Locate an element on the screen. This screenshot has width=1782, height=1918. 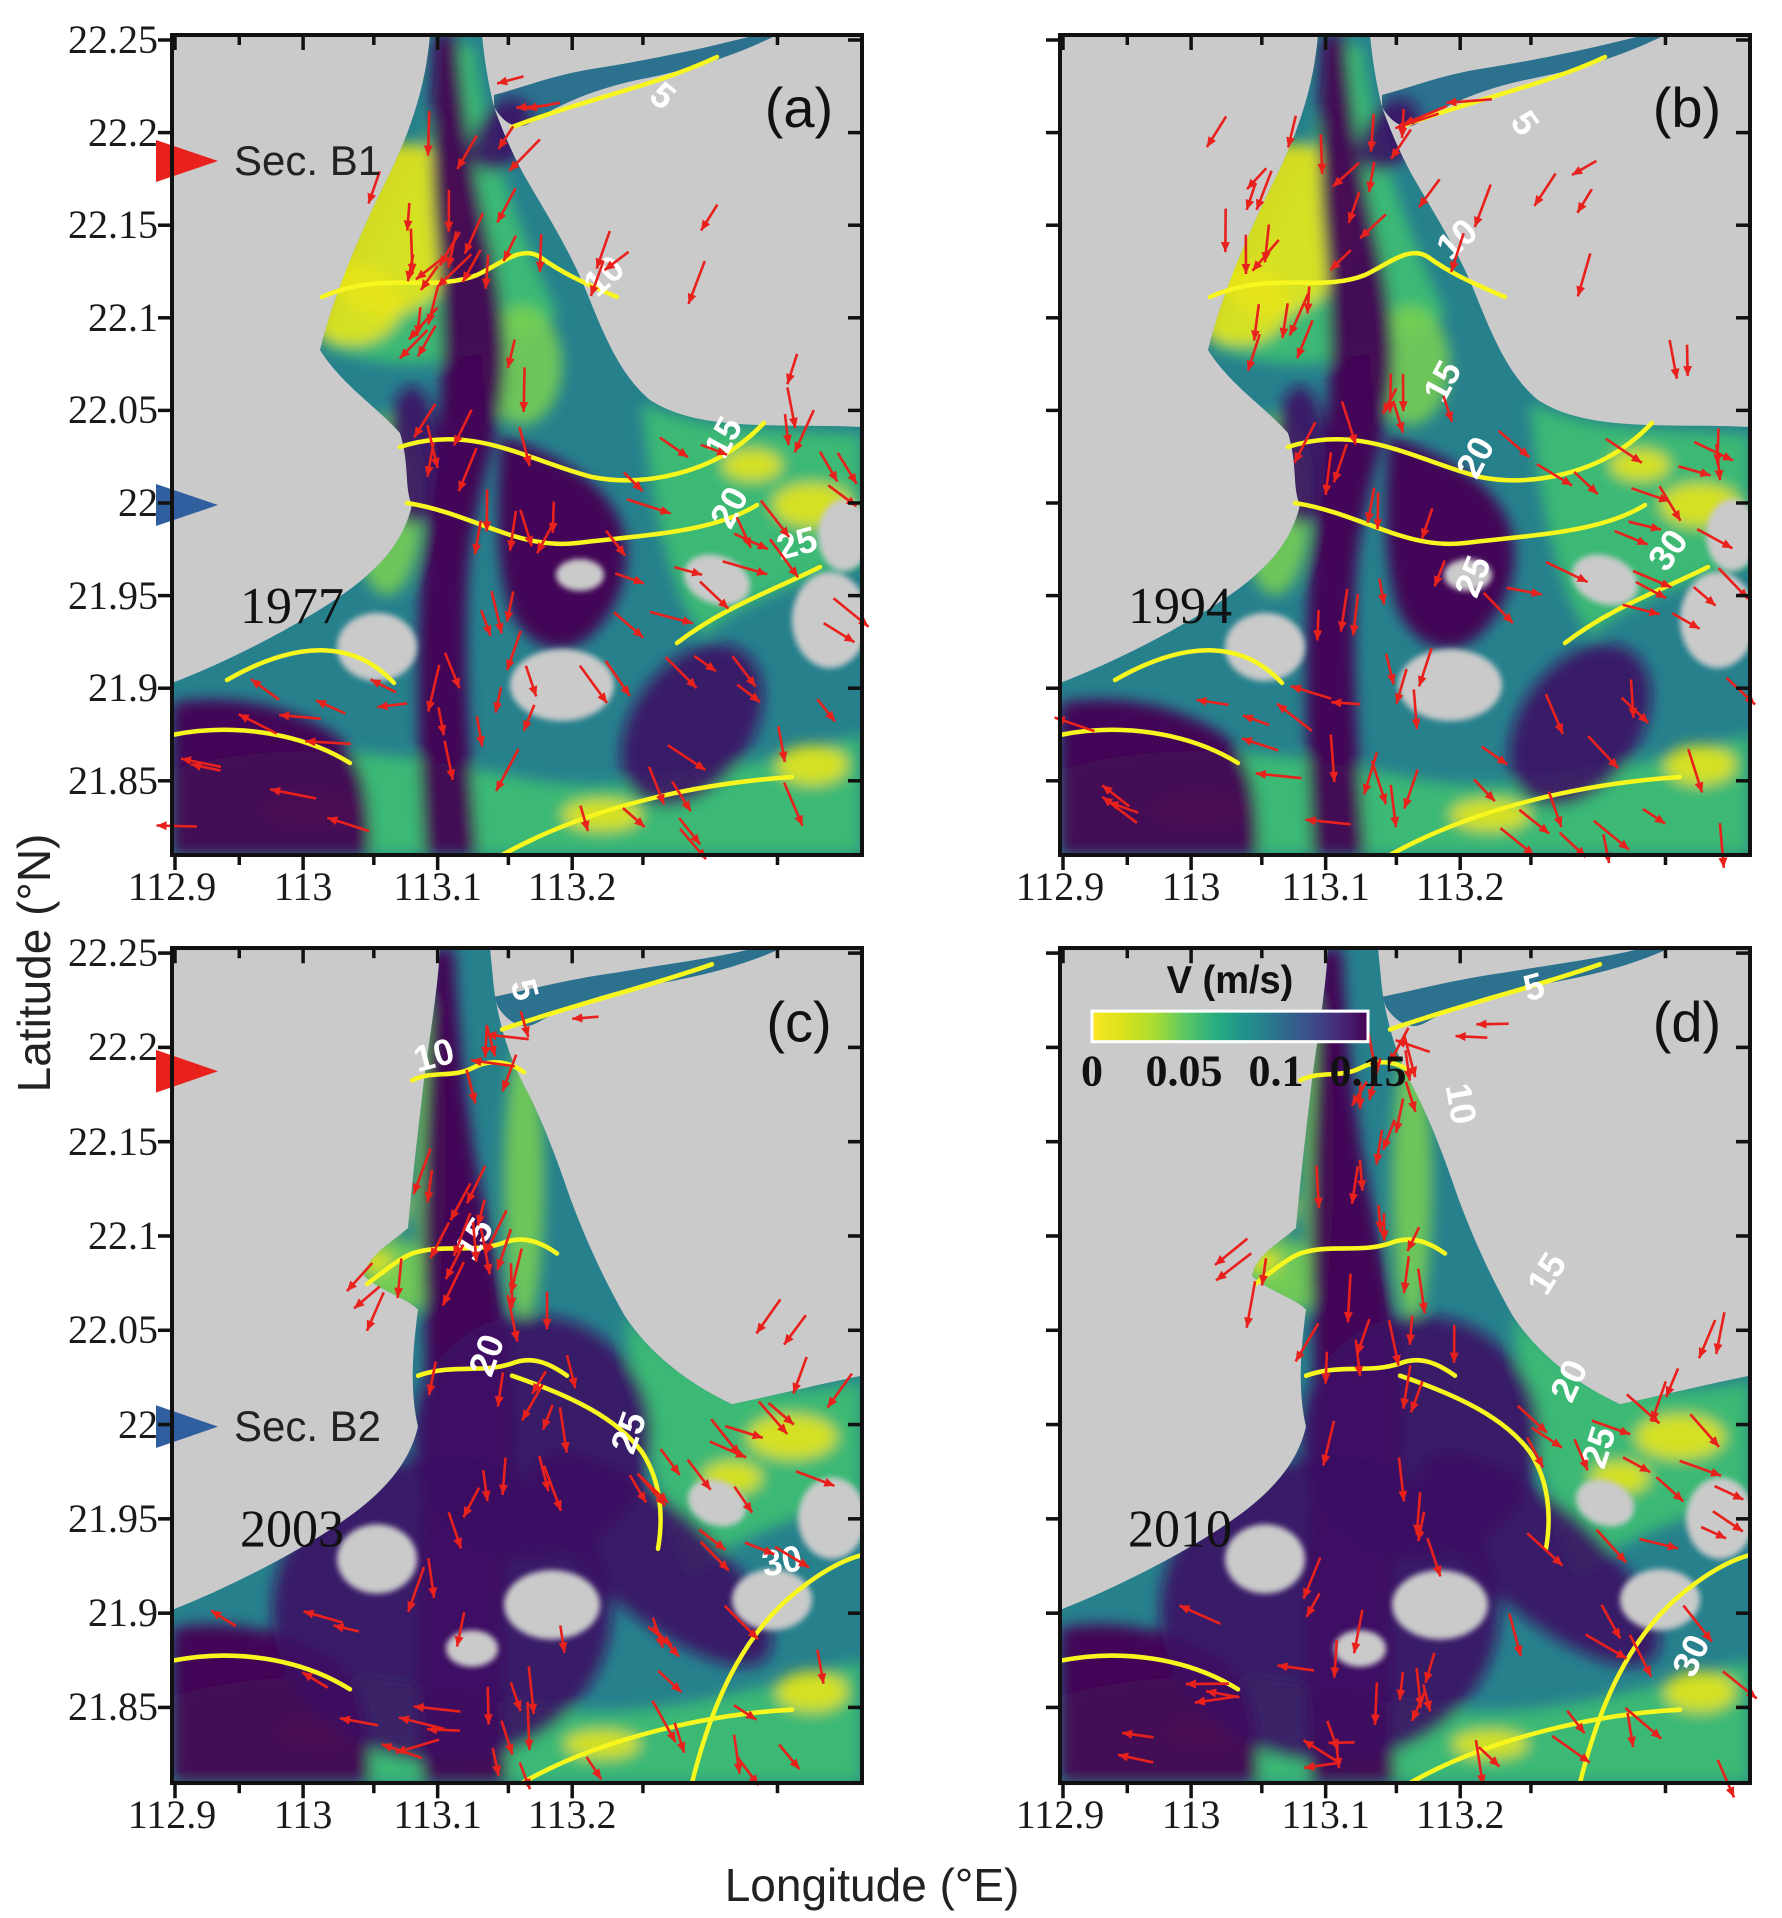
colorbar-tick-label: 0.05 is located at coordinates (1184, 1070).